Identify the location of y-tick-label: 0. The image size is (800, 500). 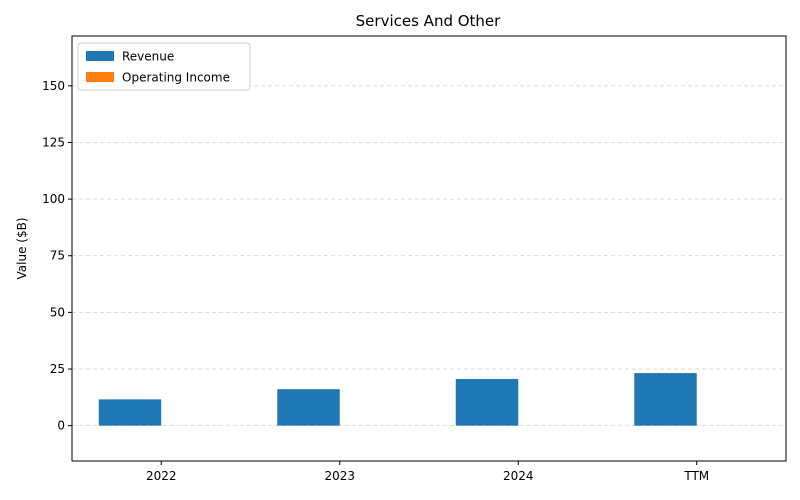
(61, 426).